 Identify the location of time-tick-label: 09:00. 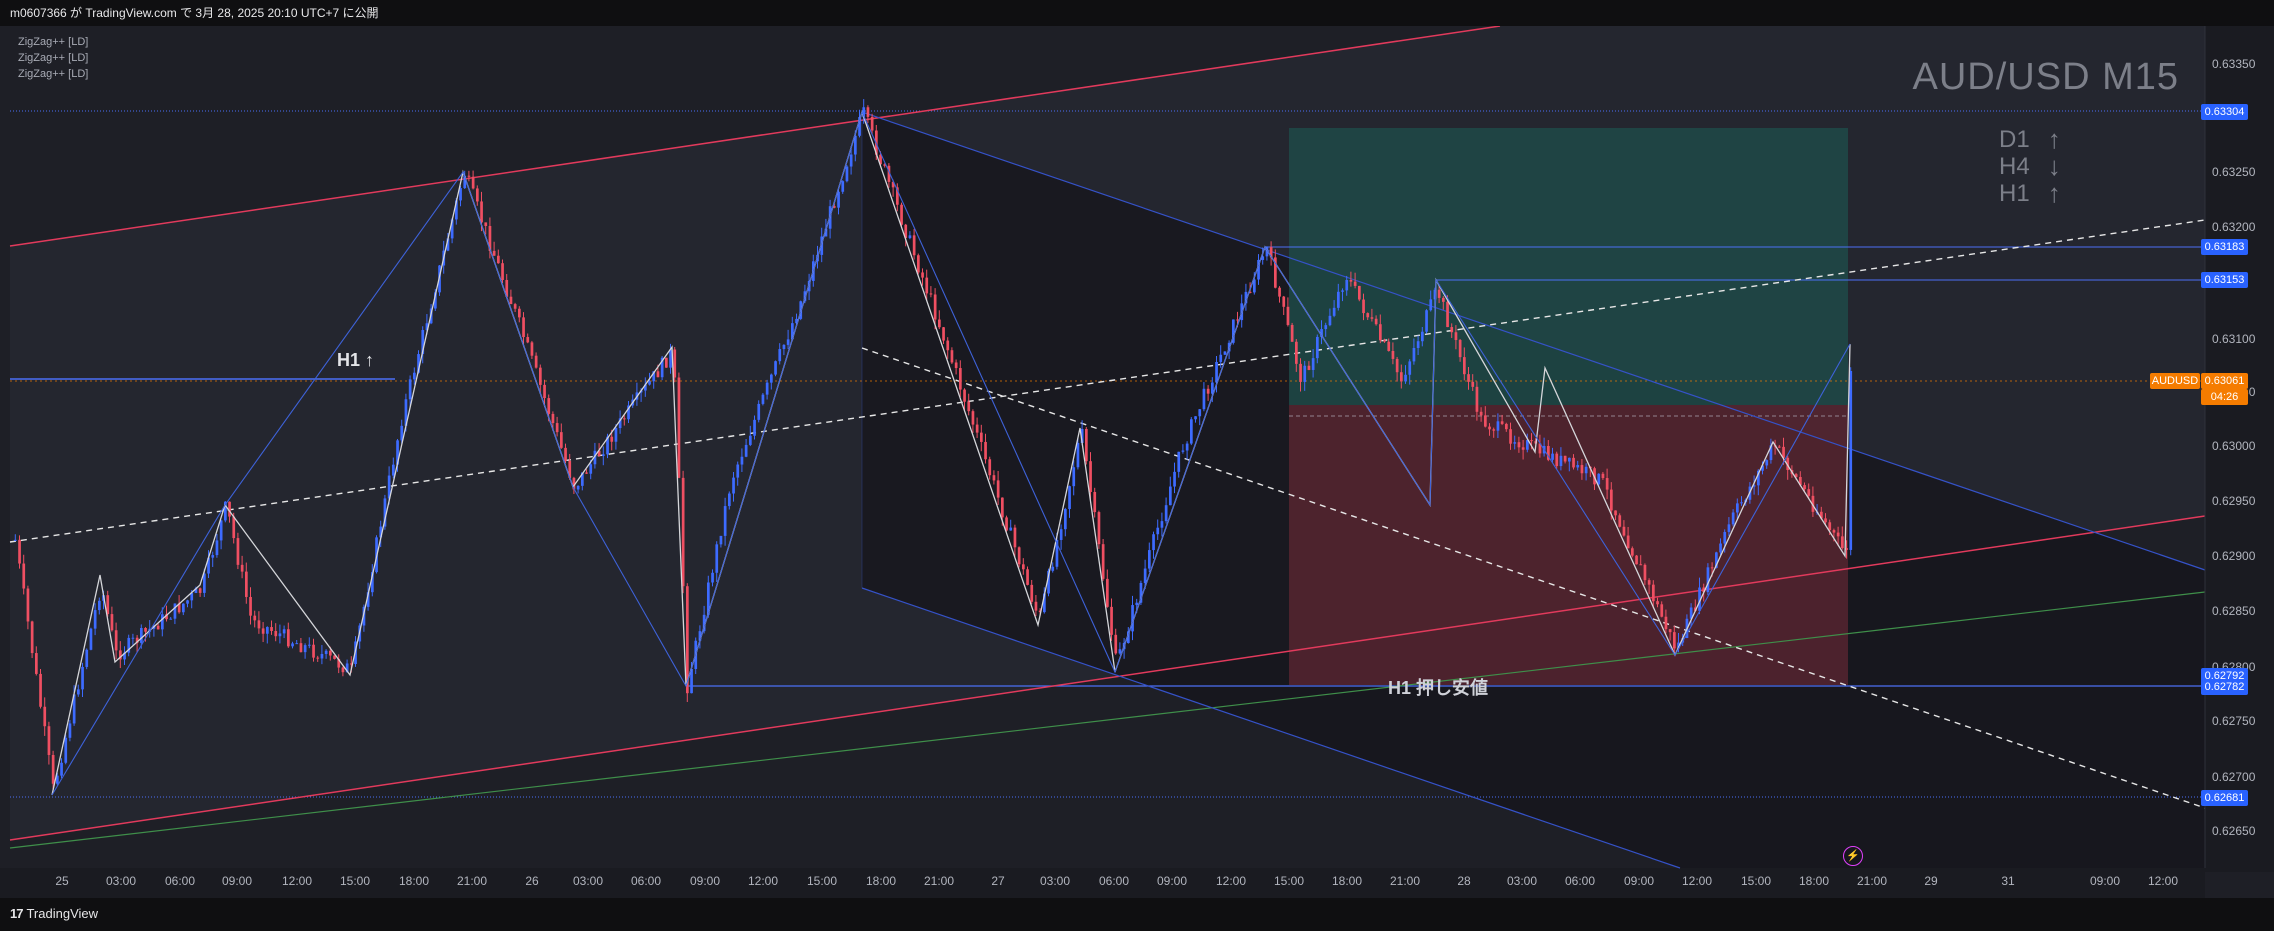
(1172, 881).